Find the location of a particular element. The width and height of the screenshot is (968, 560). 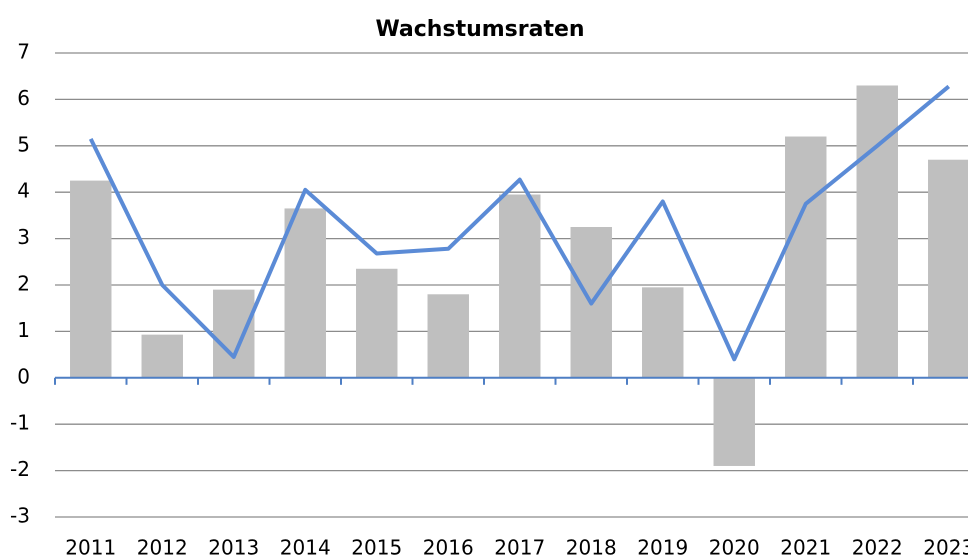

y-tick-label: 2 is located at coordinates (23, 284).